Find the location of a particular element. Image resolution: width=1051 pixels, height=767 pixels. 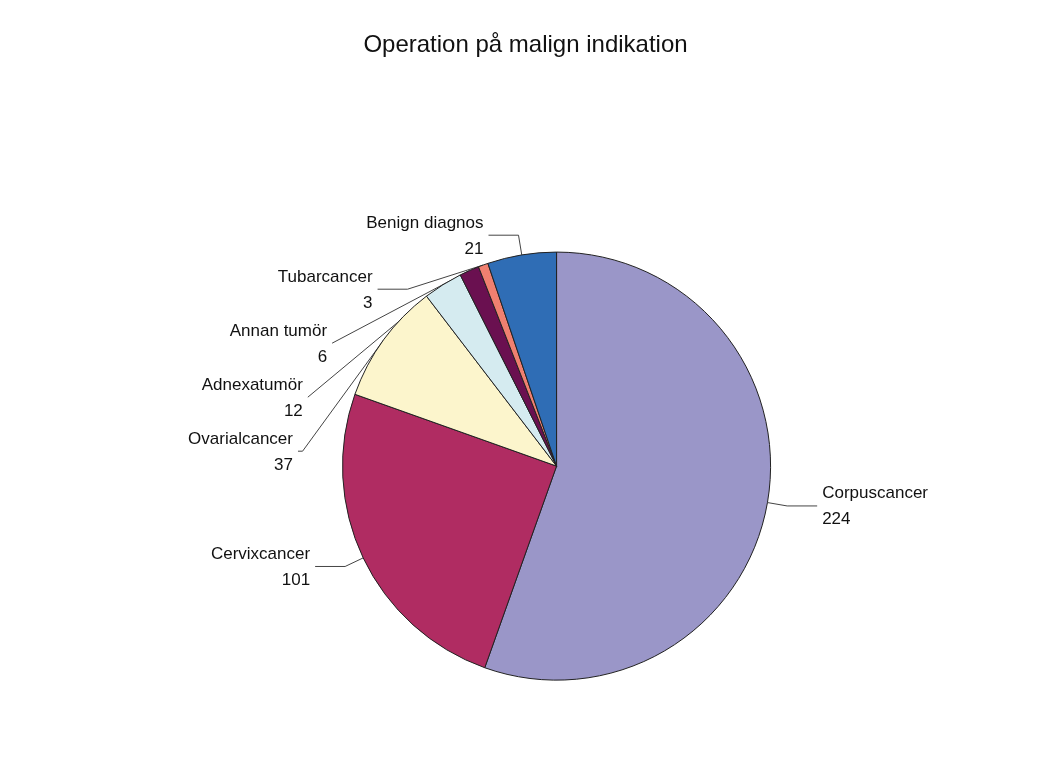

slice-label: Cervixcancer is located at coordinates (260, 553).